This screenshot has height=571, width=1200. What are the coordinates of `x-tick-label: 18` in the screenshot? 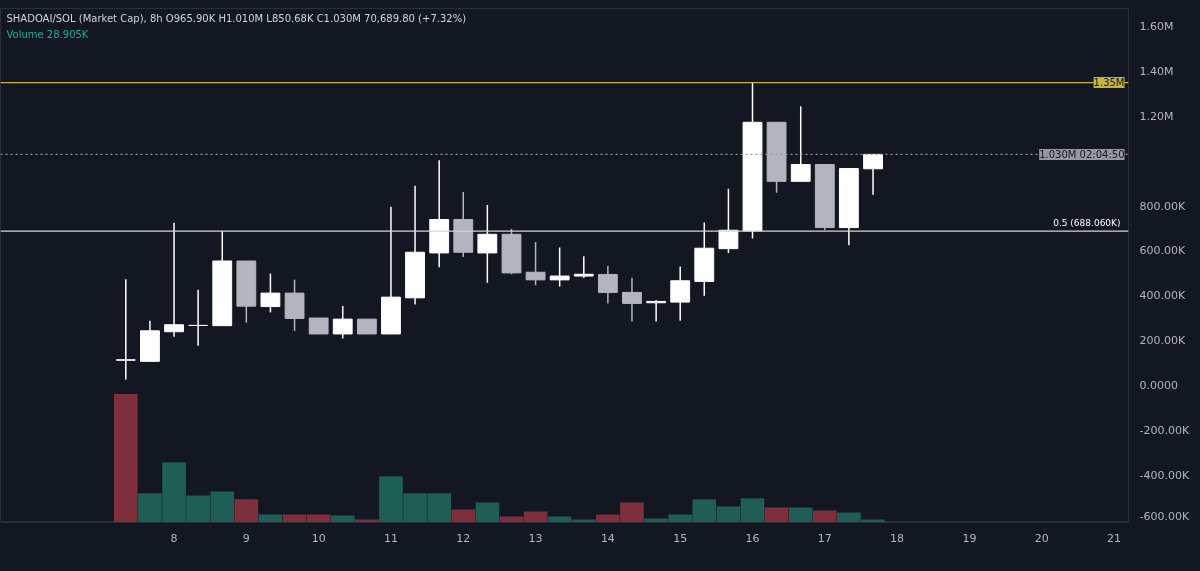 It's located at (897, 538).